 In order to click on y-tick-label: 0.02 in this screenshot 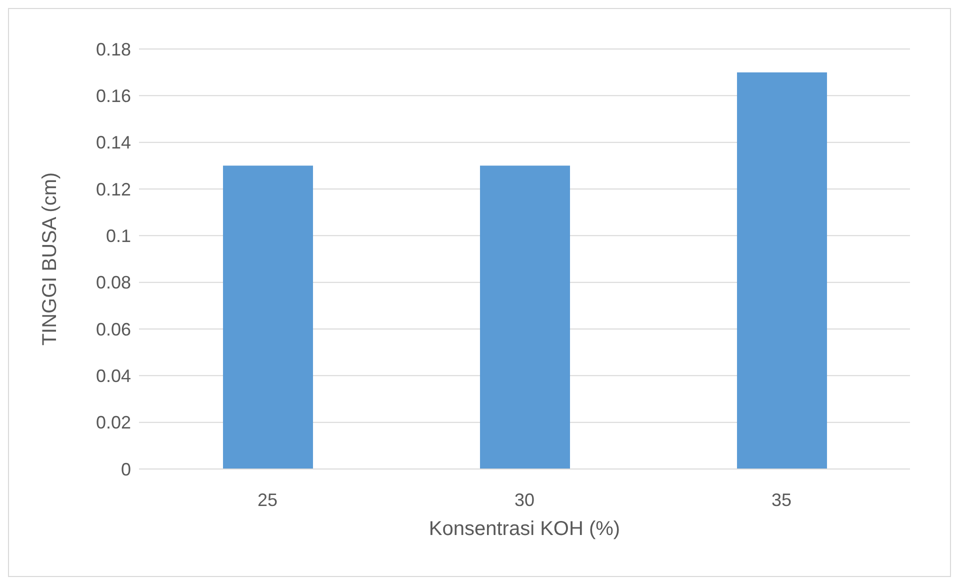, I will do `click(113, 422)`.